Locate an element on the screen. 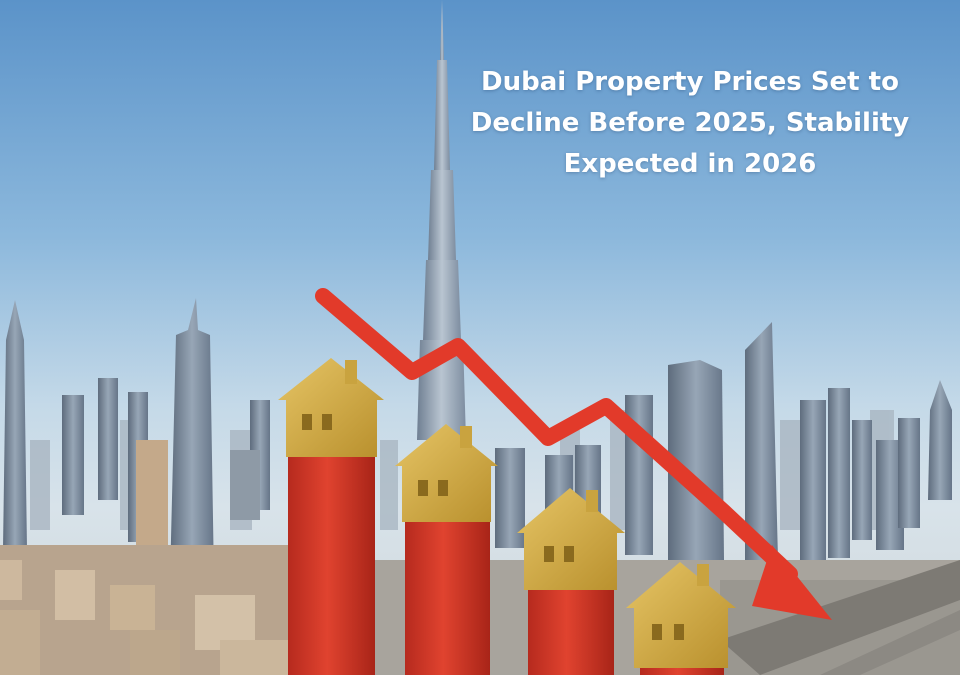  burj-khalifa-tower is located at coordinates (441, 220).